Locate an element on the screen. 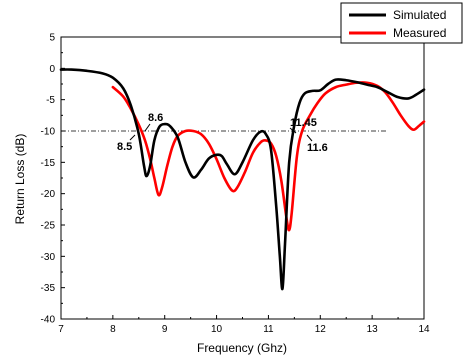 Image resolution: width=467 pixels, height=360 pixels. y-axis-label: Return Loss (dB) is located at coordinates (20, 179).